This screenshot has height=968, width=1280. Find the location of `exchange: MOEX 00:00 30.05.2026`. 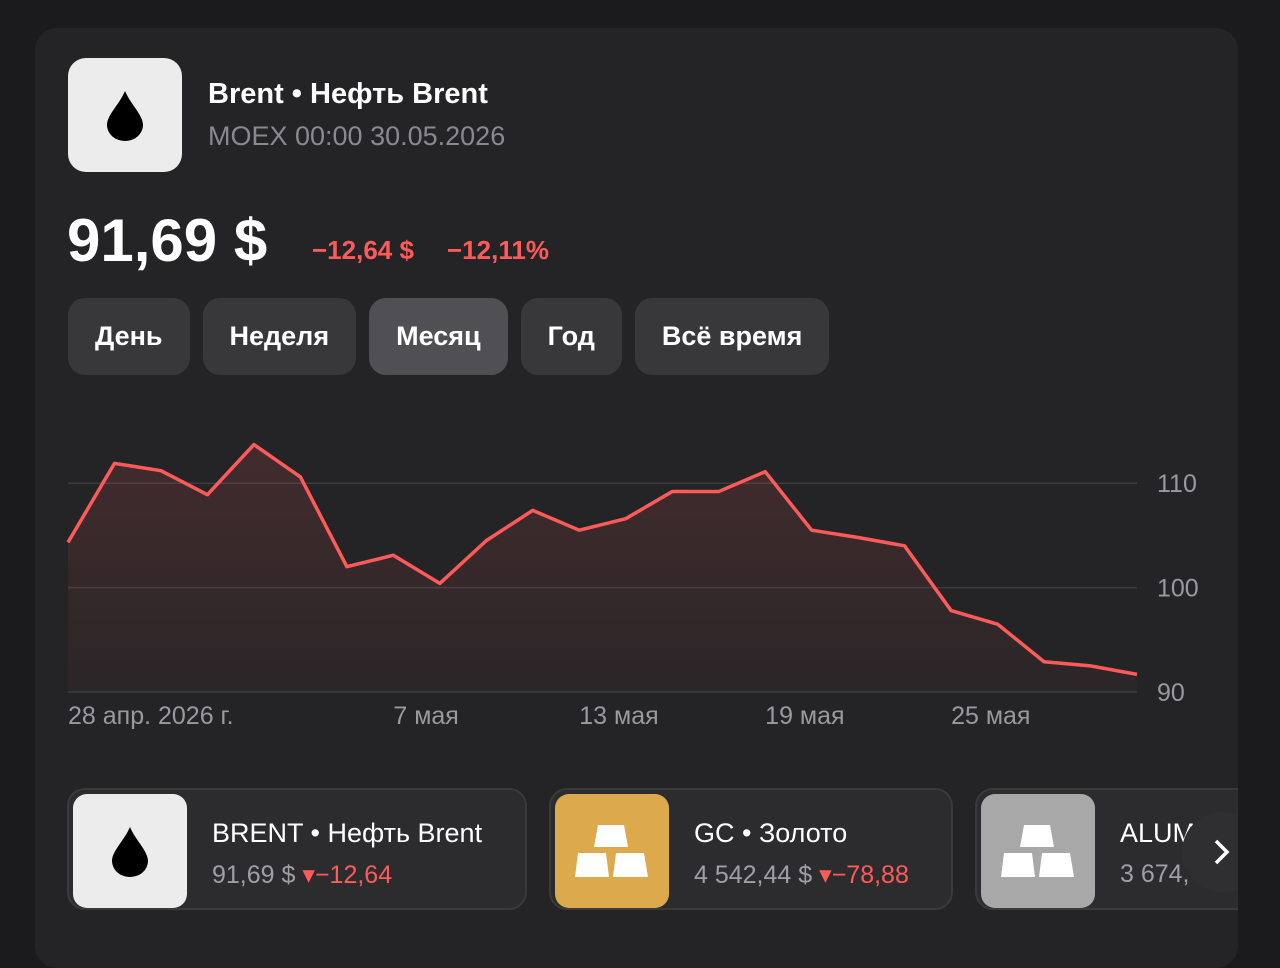

exchange: MOEX 00:00 30.05.2026 is located at coordinates (357, 136).